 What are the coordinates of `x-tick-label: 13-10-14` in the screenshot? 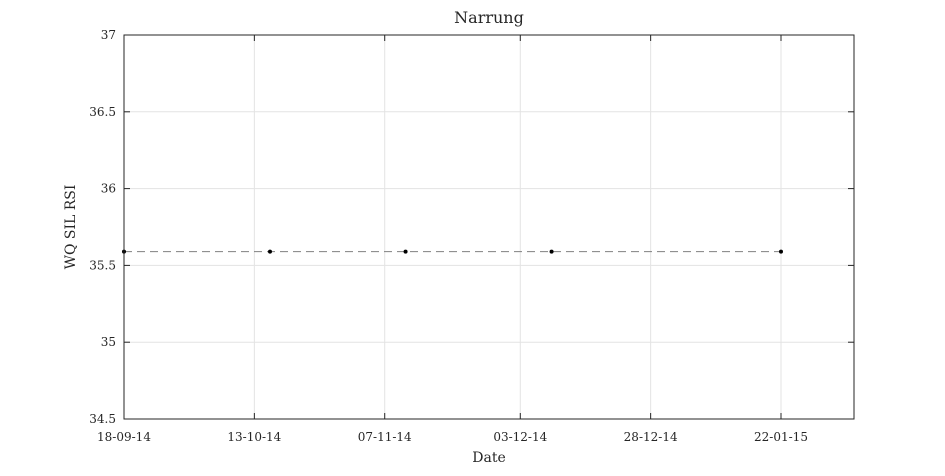 It's located at (254, 437).